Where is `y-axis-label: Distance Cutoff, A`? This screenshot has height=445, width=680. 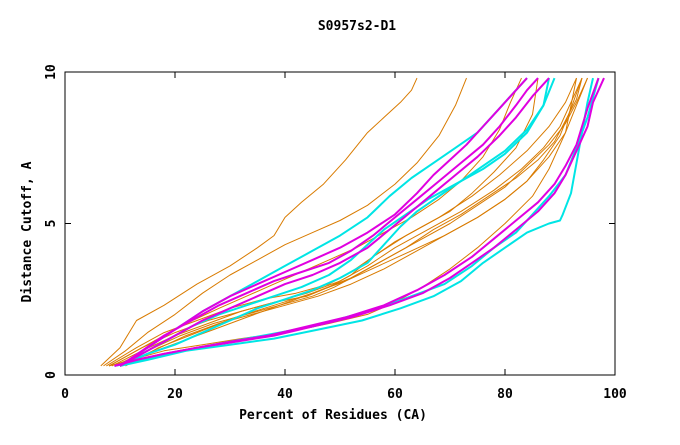 y-axis-label: Distance Cutoff, A is located at coordinates (27, 231).